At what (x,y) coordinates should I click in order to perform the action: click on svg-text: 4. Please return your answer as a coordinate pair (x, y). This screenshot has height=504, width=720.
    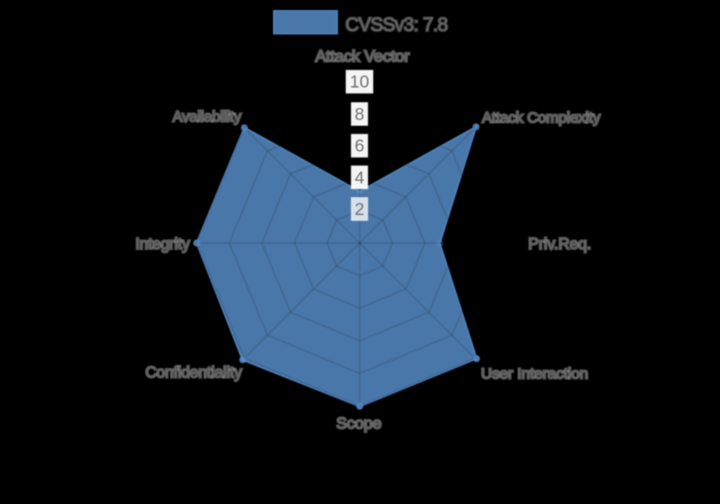
    Looking at the image, I should click on (360, 177).